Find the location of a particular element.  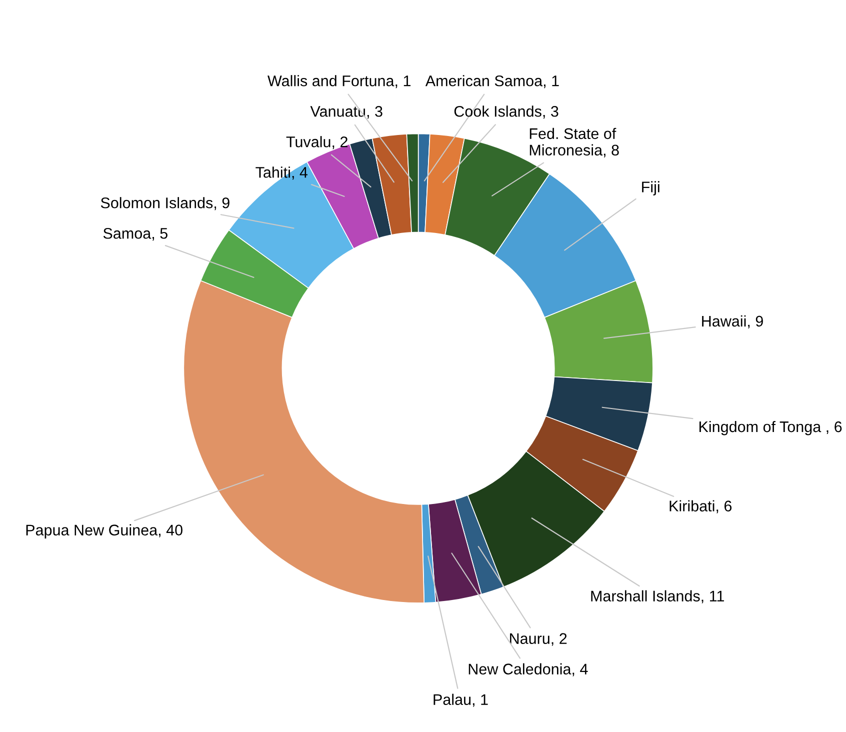

slice-label: Solomon Islands, 9 is located at coordinates (165, 203).